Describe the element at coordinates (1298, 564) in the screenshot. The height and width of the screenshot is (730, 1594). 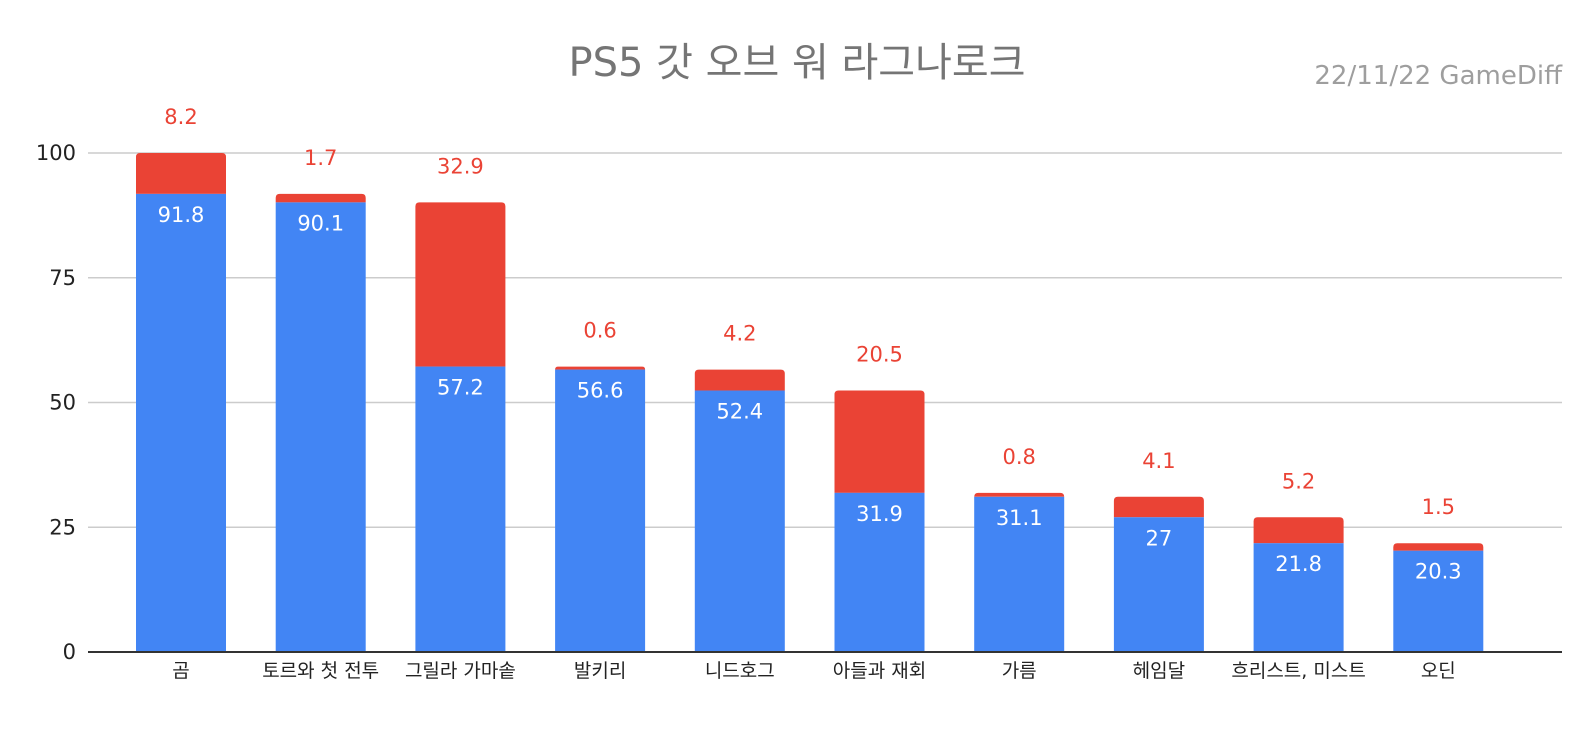
I see `data-label-series-1: 21.8` at that location.